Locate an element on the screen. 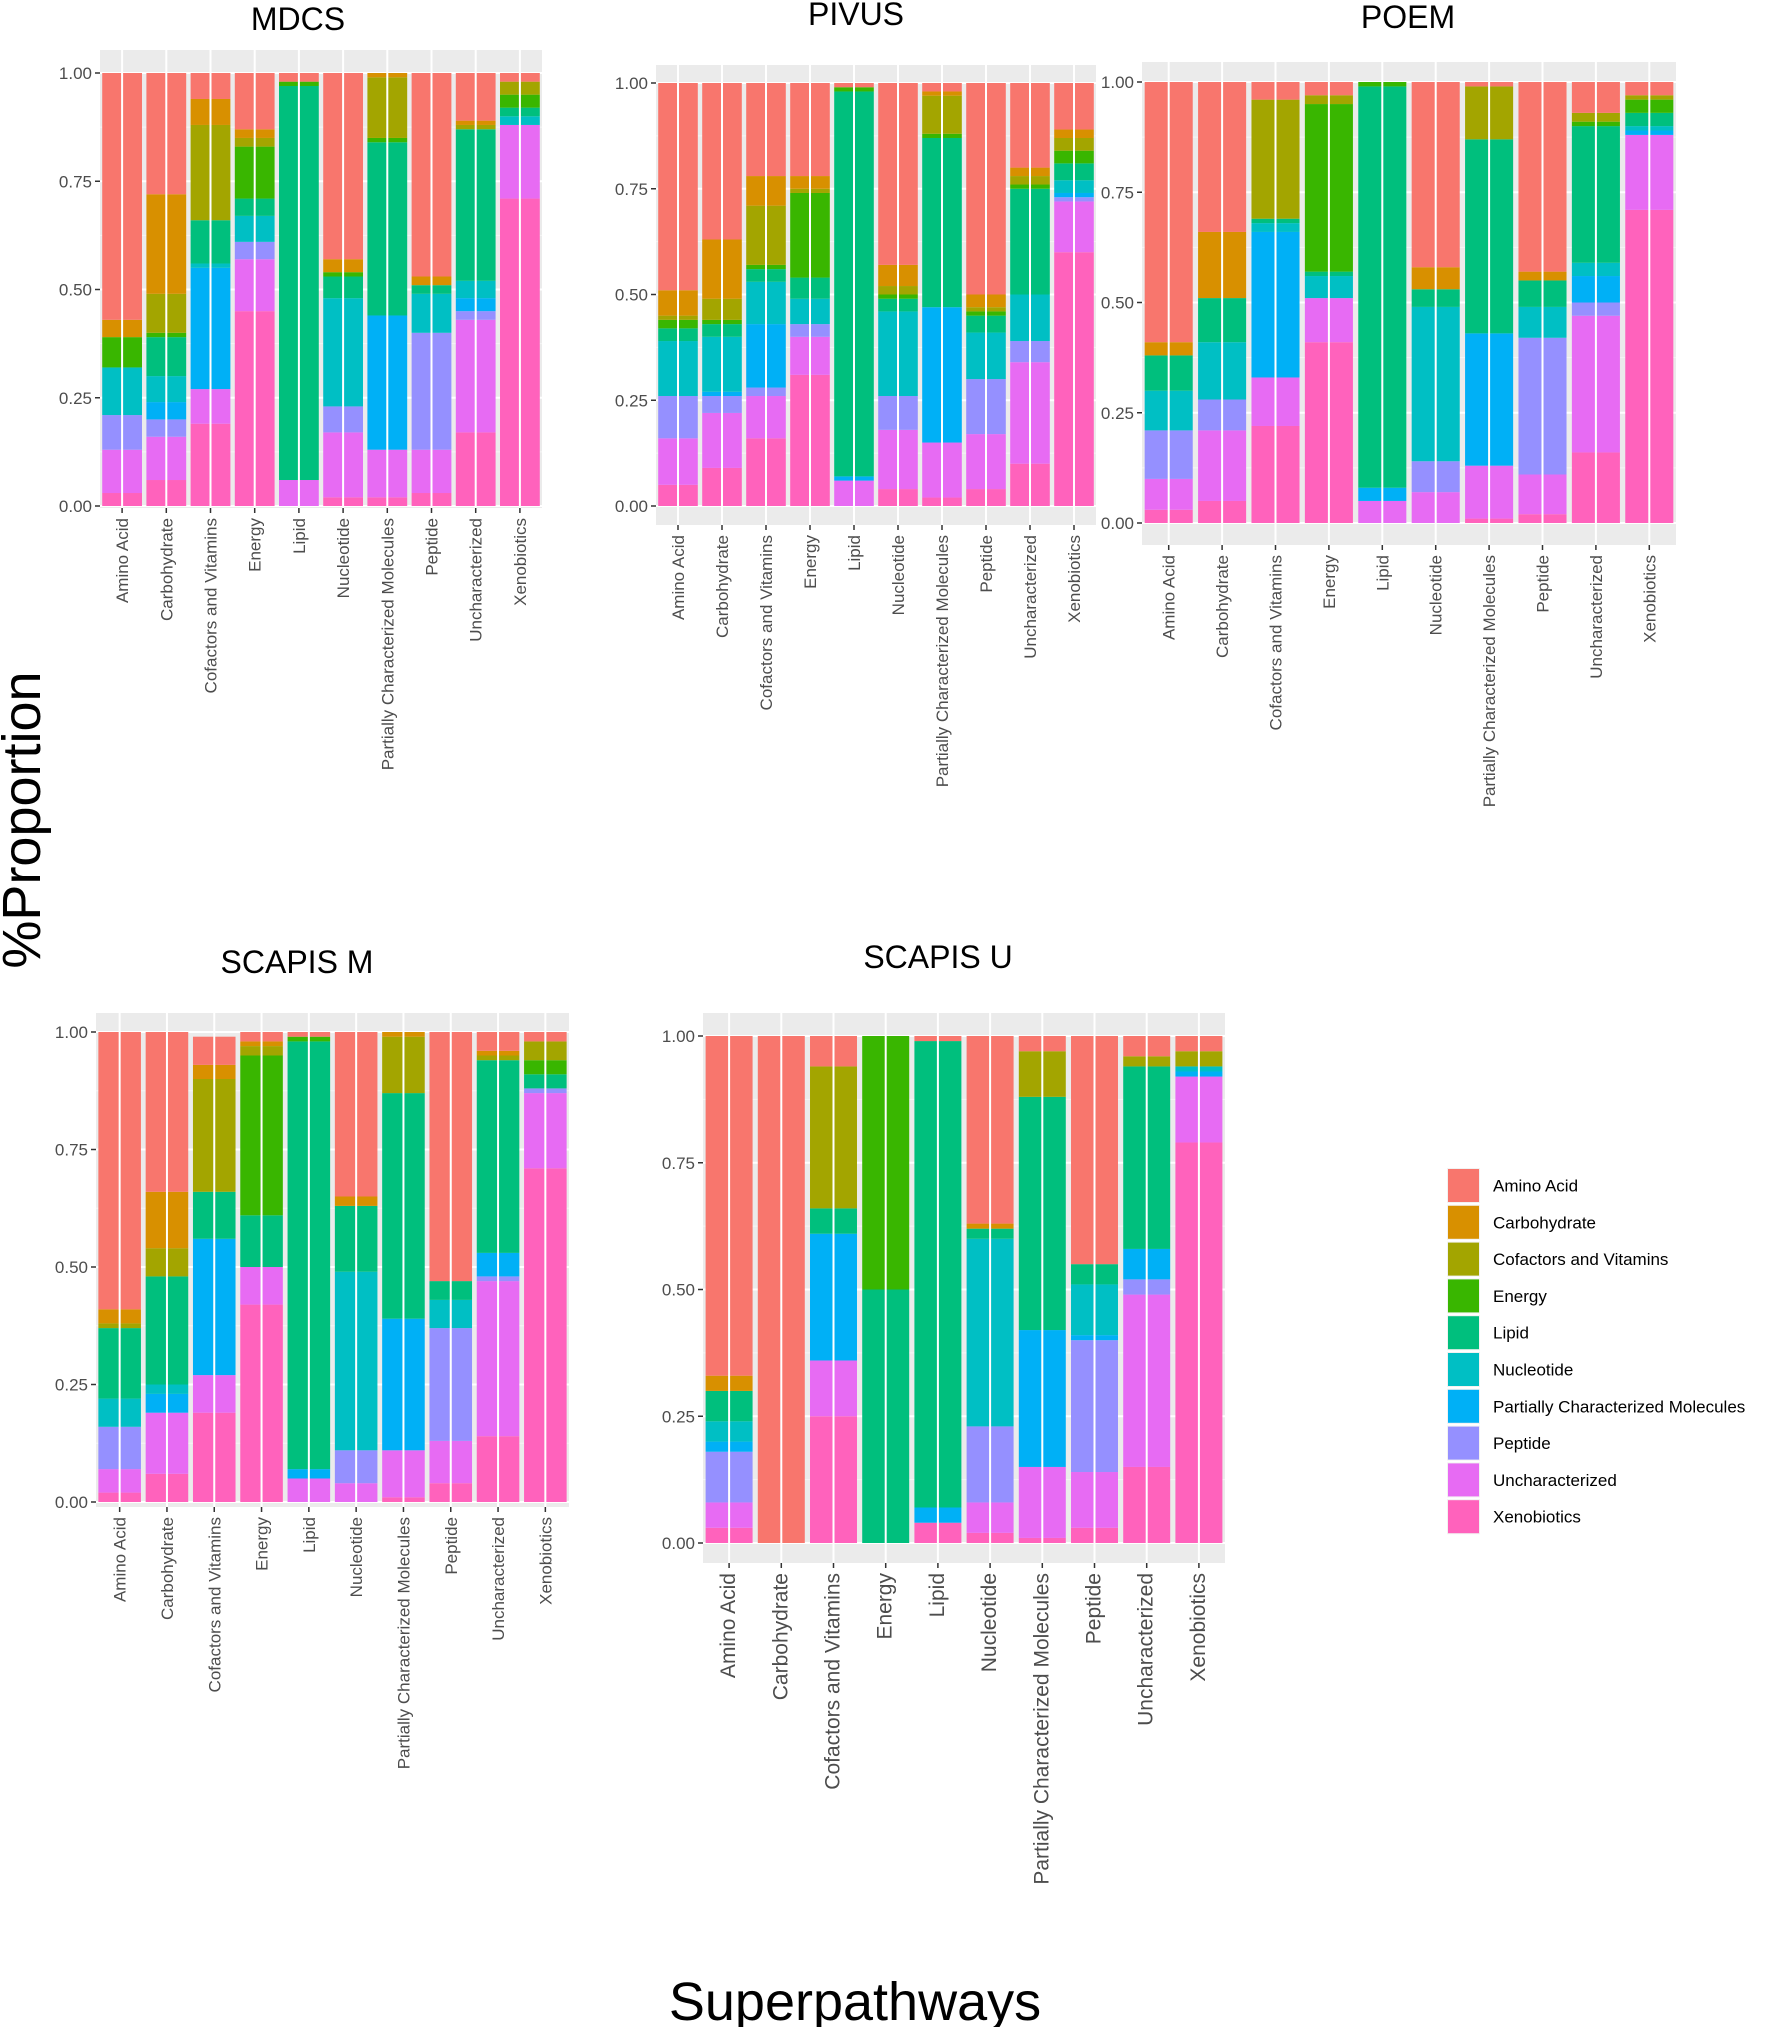 The height and width of the screenshot is (2027, 1770). legend-label-amino-acid: Amino Acid is located at coordinates (1535, 1186).